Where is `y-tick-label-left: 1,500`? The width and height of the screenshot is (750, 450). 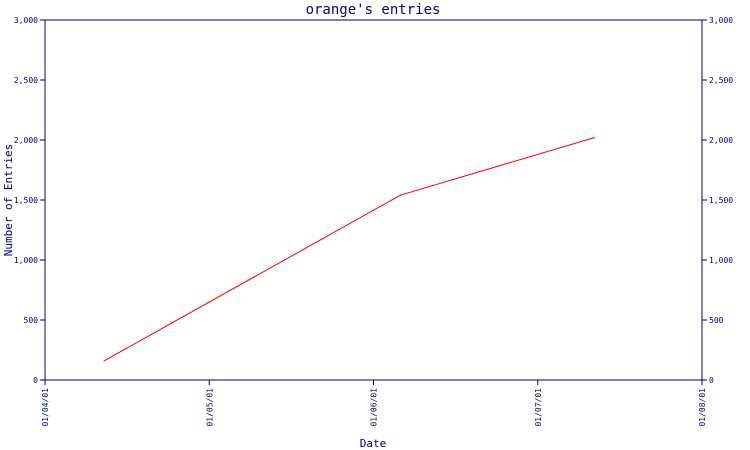 y-tick-label-left: 1,500 is located at coordinates (26, 200).